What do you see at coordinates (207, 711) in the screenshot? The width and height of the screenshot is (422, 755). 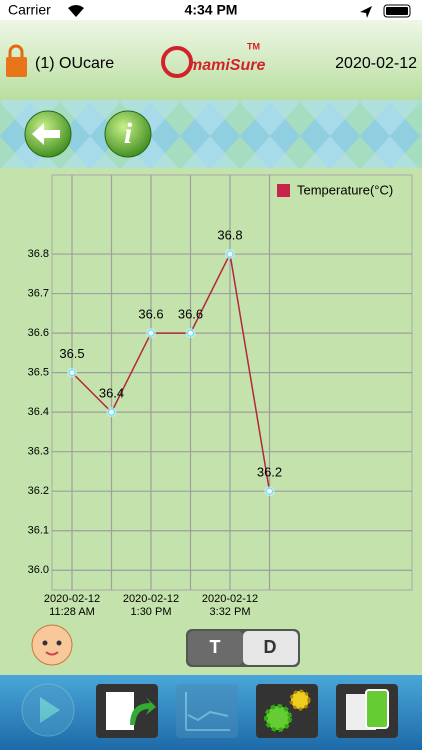 I see `chart-button` at bounding box center [207, 711].